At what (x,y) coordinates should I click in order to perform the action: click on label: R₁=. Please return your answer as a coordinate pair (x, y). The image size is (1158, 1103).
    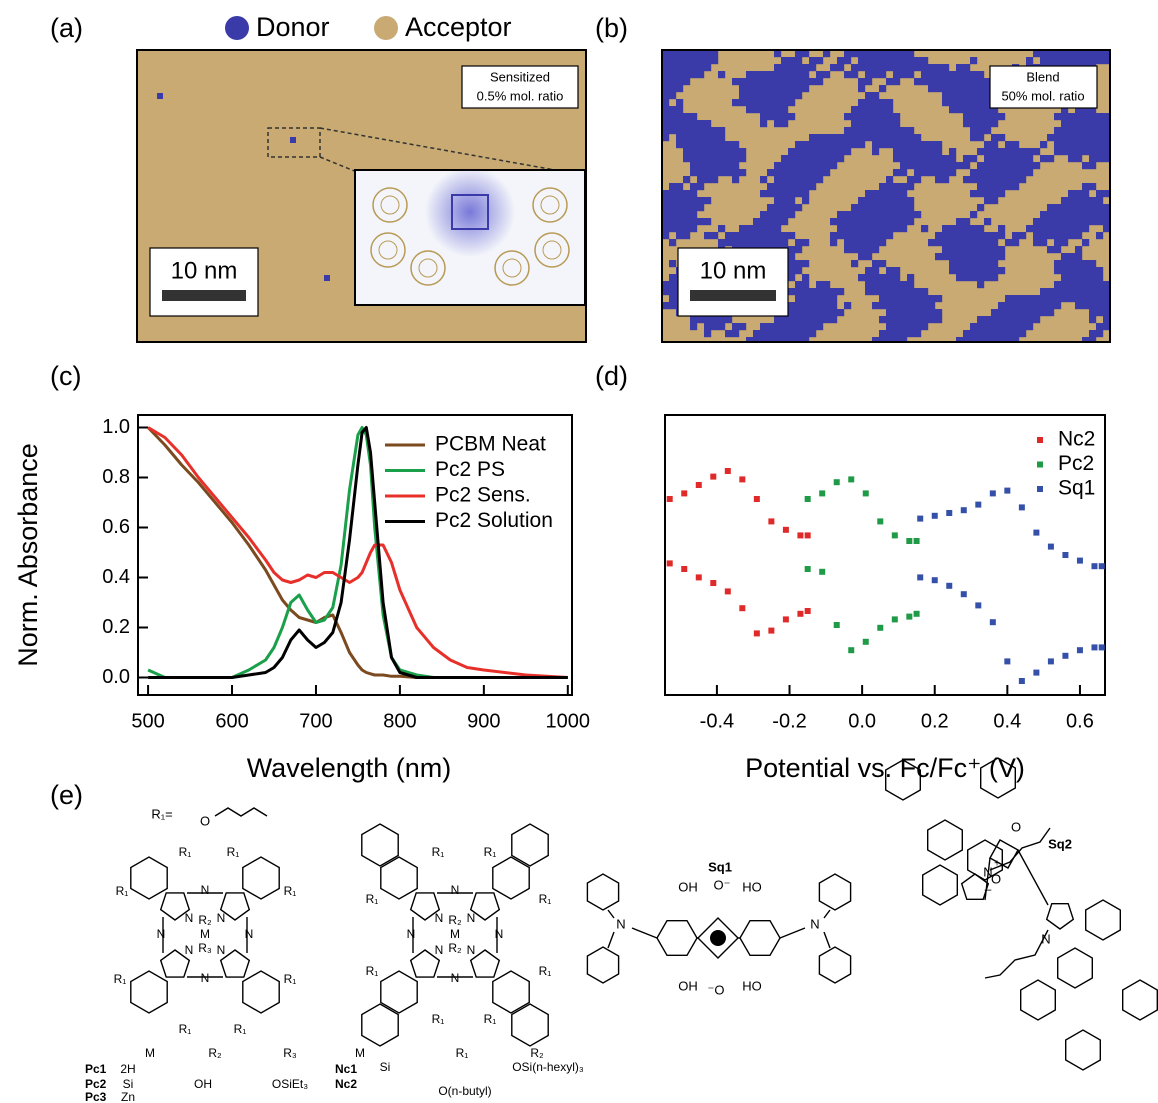
    Looking at the image, I should click on (161, 813).